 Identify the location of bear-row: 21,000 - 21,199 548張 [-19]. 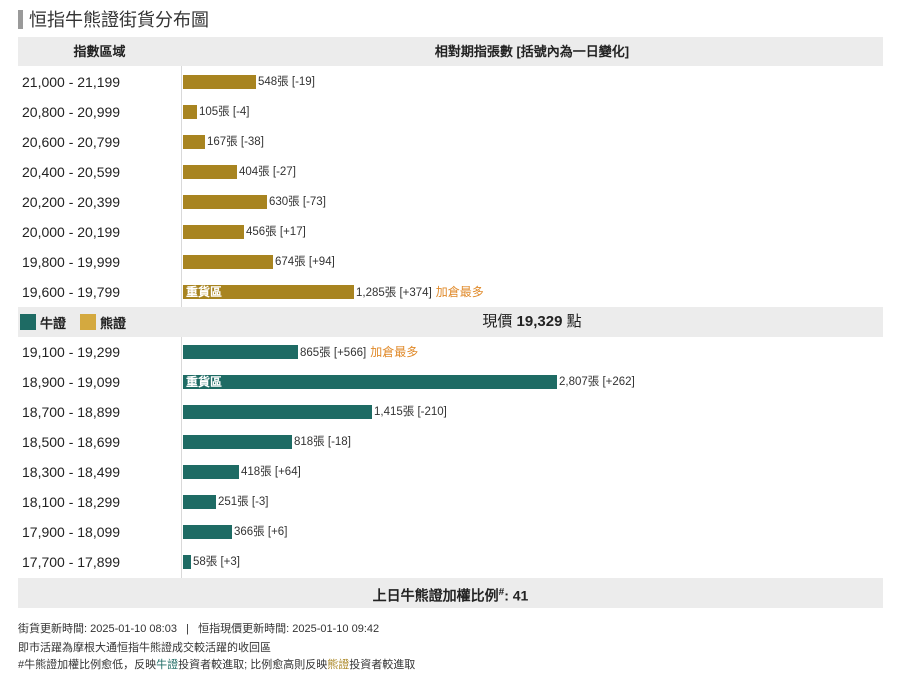
(450, 82).